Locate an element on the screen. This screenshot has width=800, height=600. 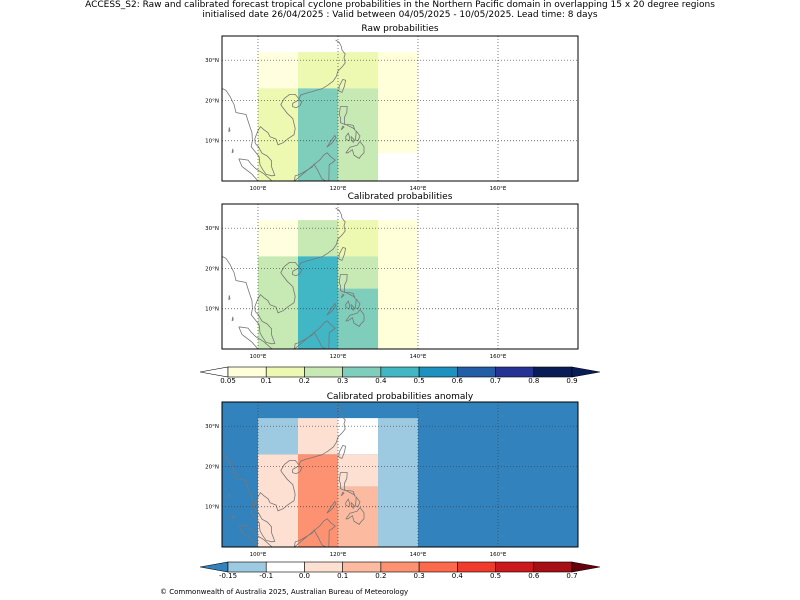
map-anomaly: 100°E 120°E 140°E 160°E 10°N 20°N 30°N is located at coordinates (392, 479).